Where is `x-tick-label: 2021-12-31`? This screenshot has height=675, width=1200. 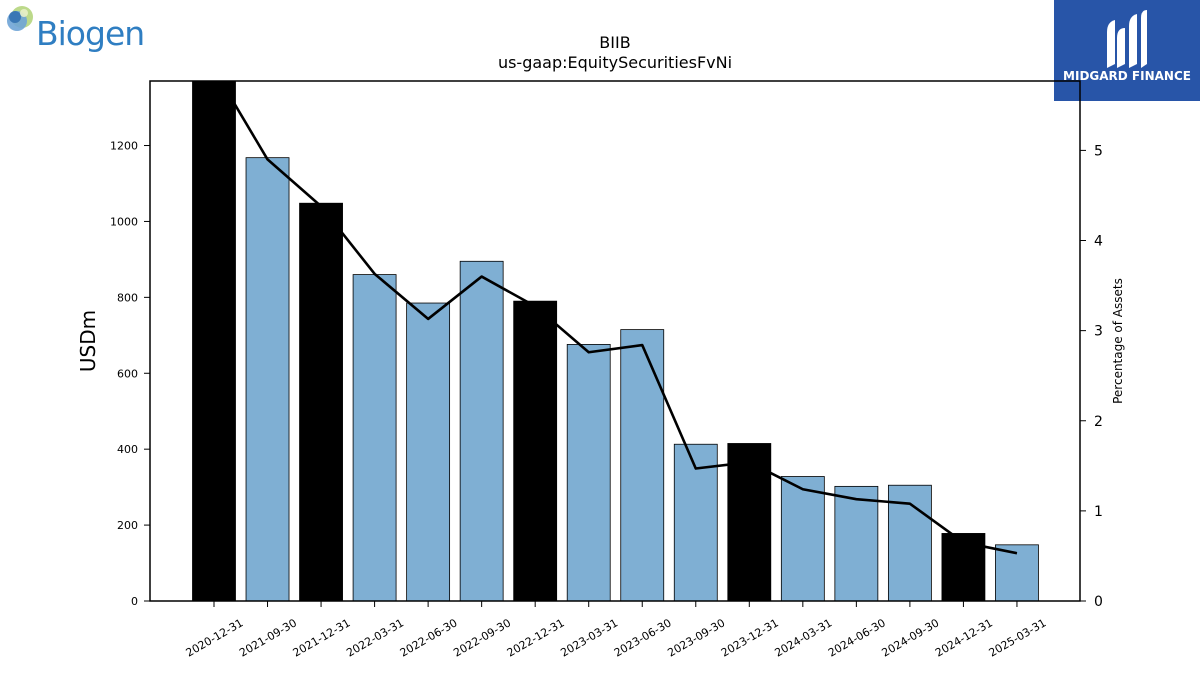 x-tick-label: 2021-12-31 is located at coordinates (322, 637).